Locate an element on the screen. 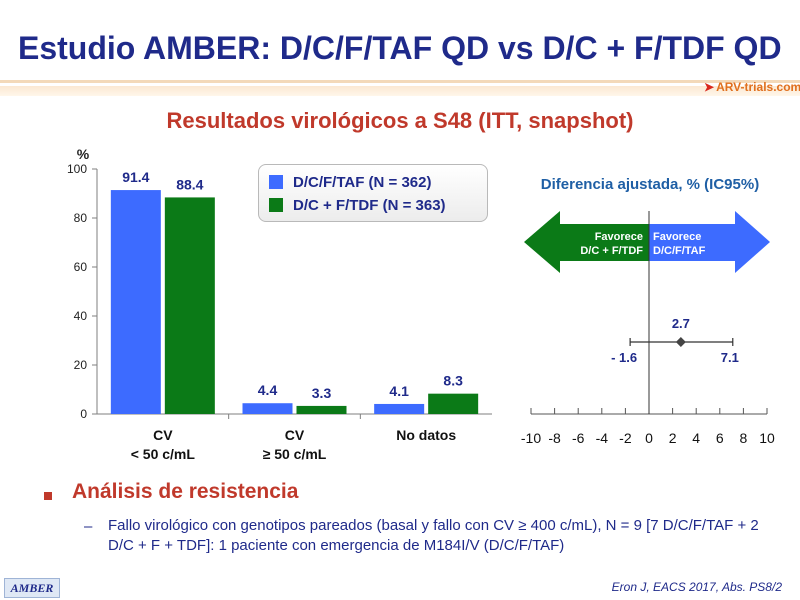 Image resolution: width=800 pixels, height=600 pixels. forest-x-tick-label: 2 is located at coordinates (673, 438).